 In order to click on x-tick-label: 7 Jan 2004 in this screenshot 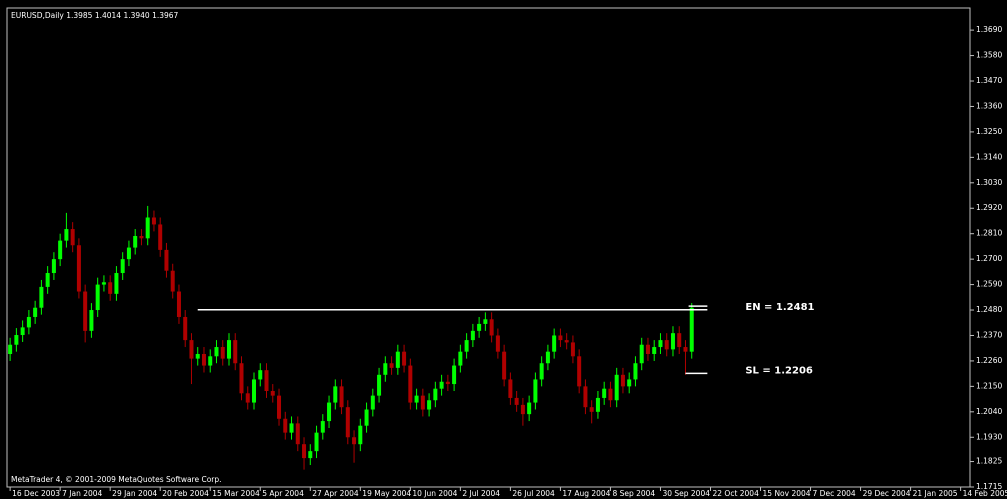, I will do `click(82, 493)`.